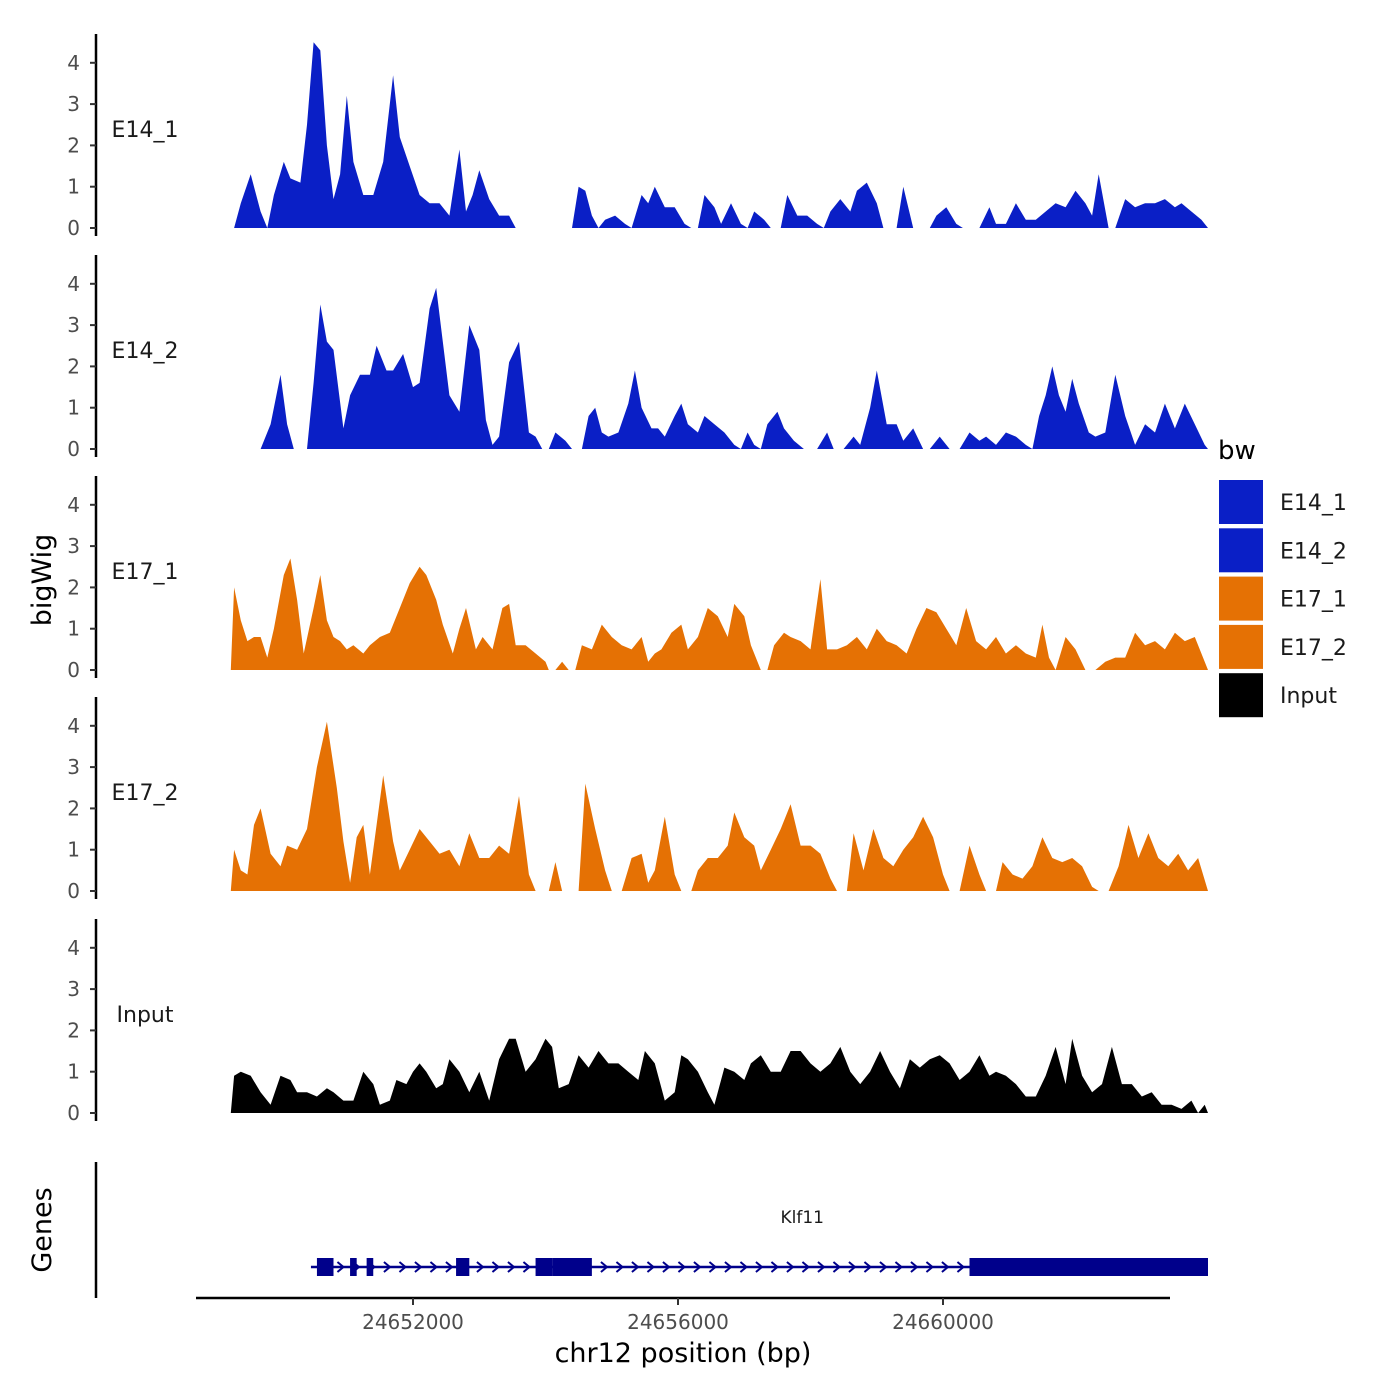  I want to click on legend-items: E14_1 E14_2 E17_1 E17_2 Input, so click(1283, 599).